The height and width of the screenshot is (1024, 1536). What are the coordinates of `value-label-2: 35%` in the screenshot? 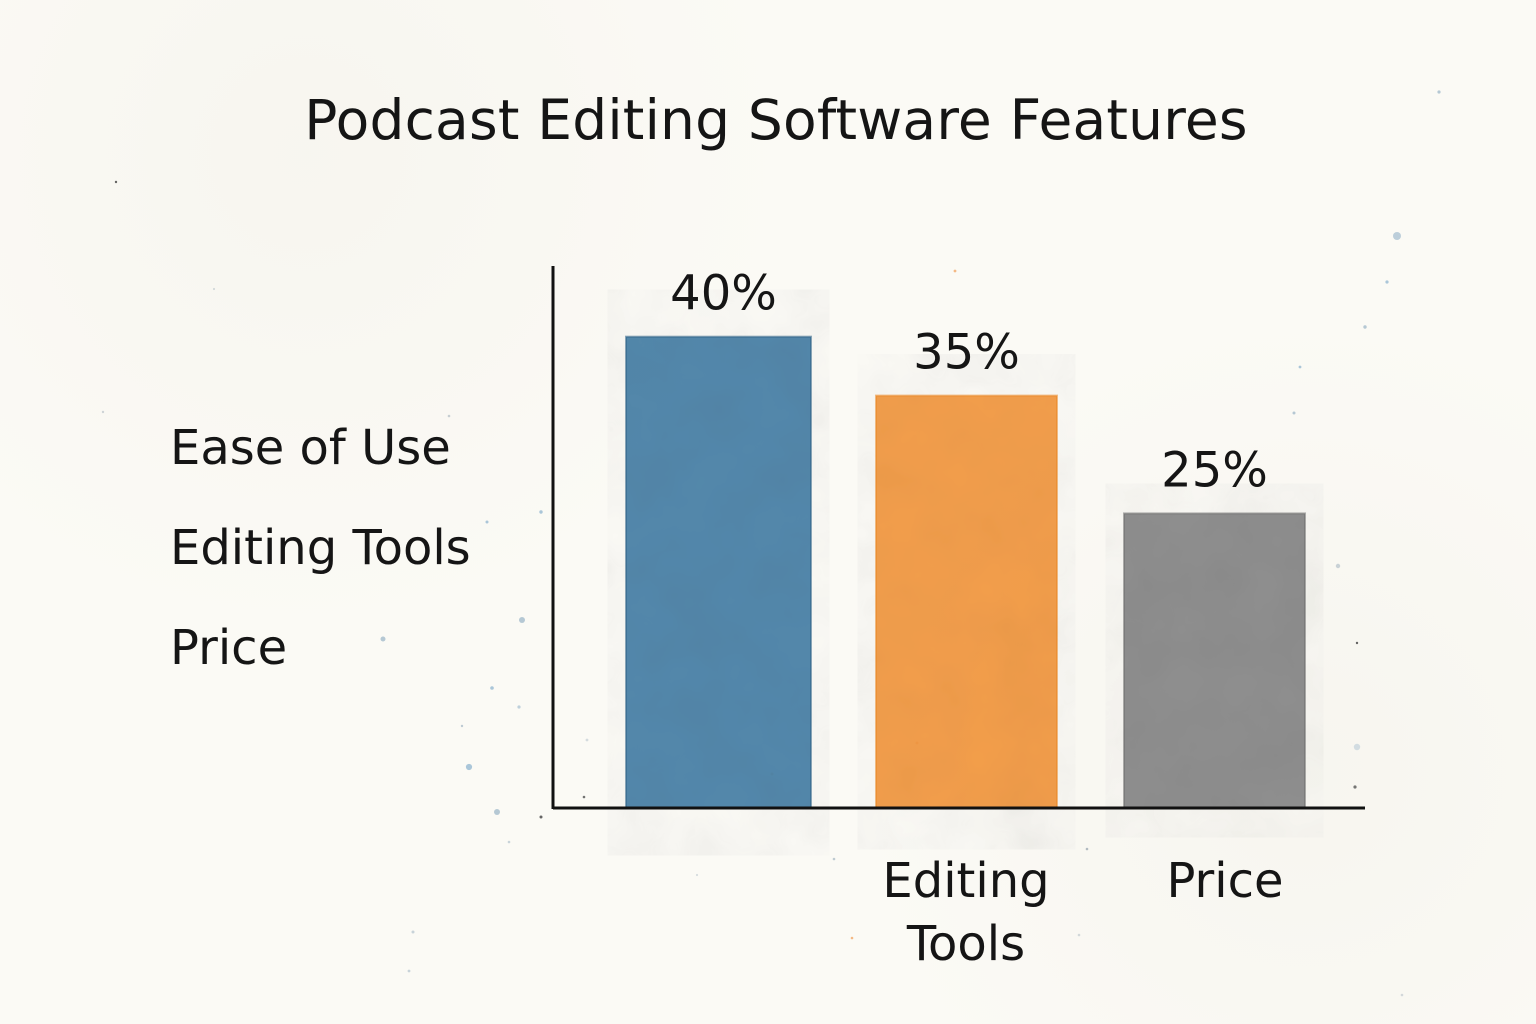 It's located at (966, 353).